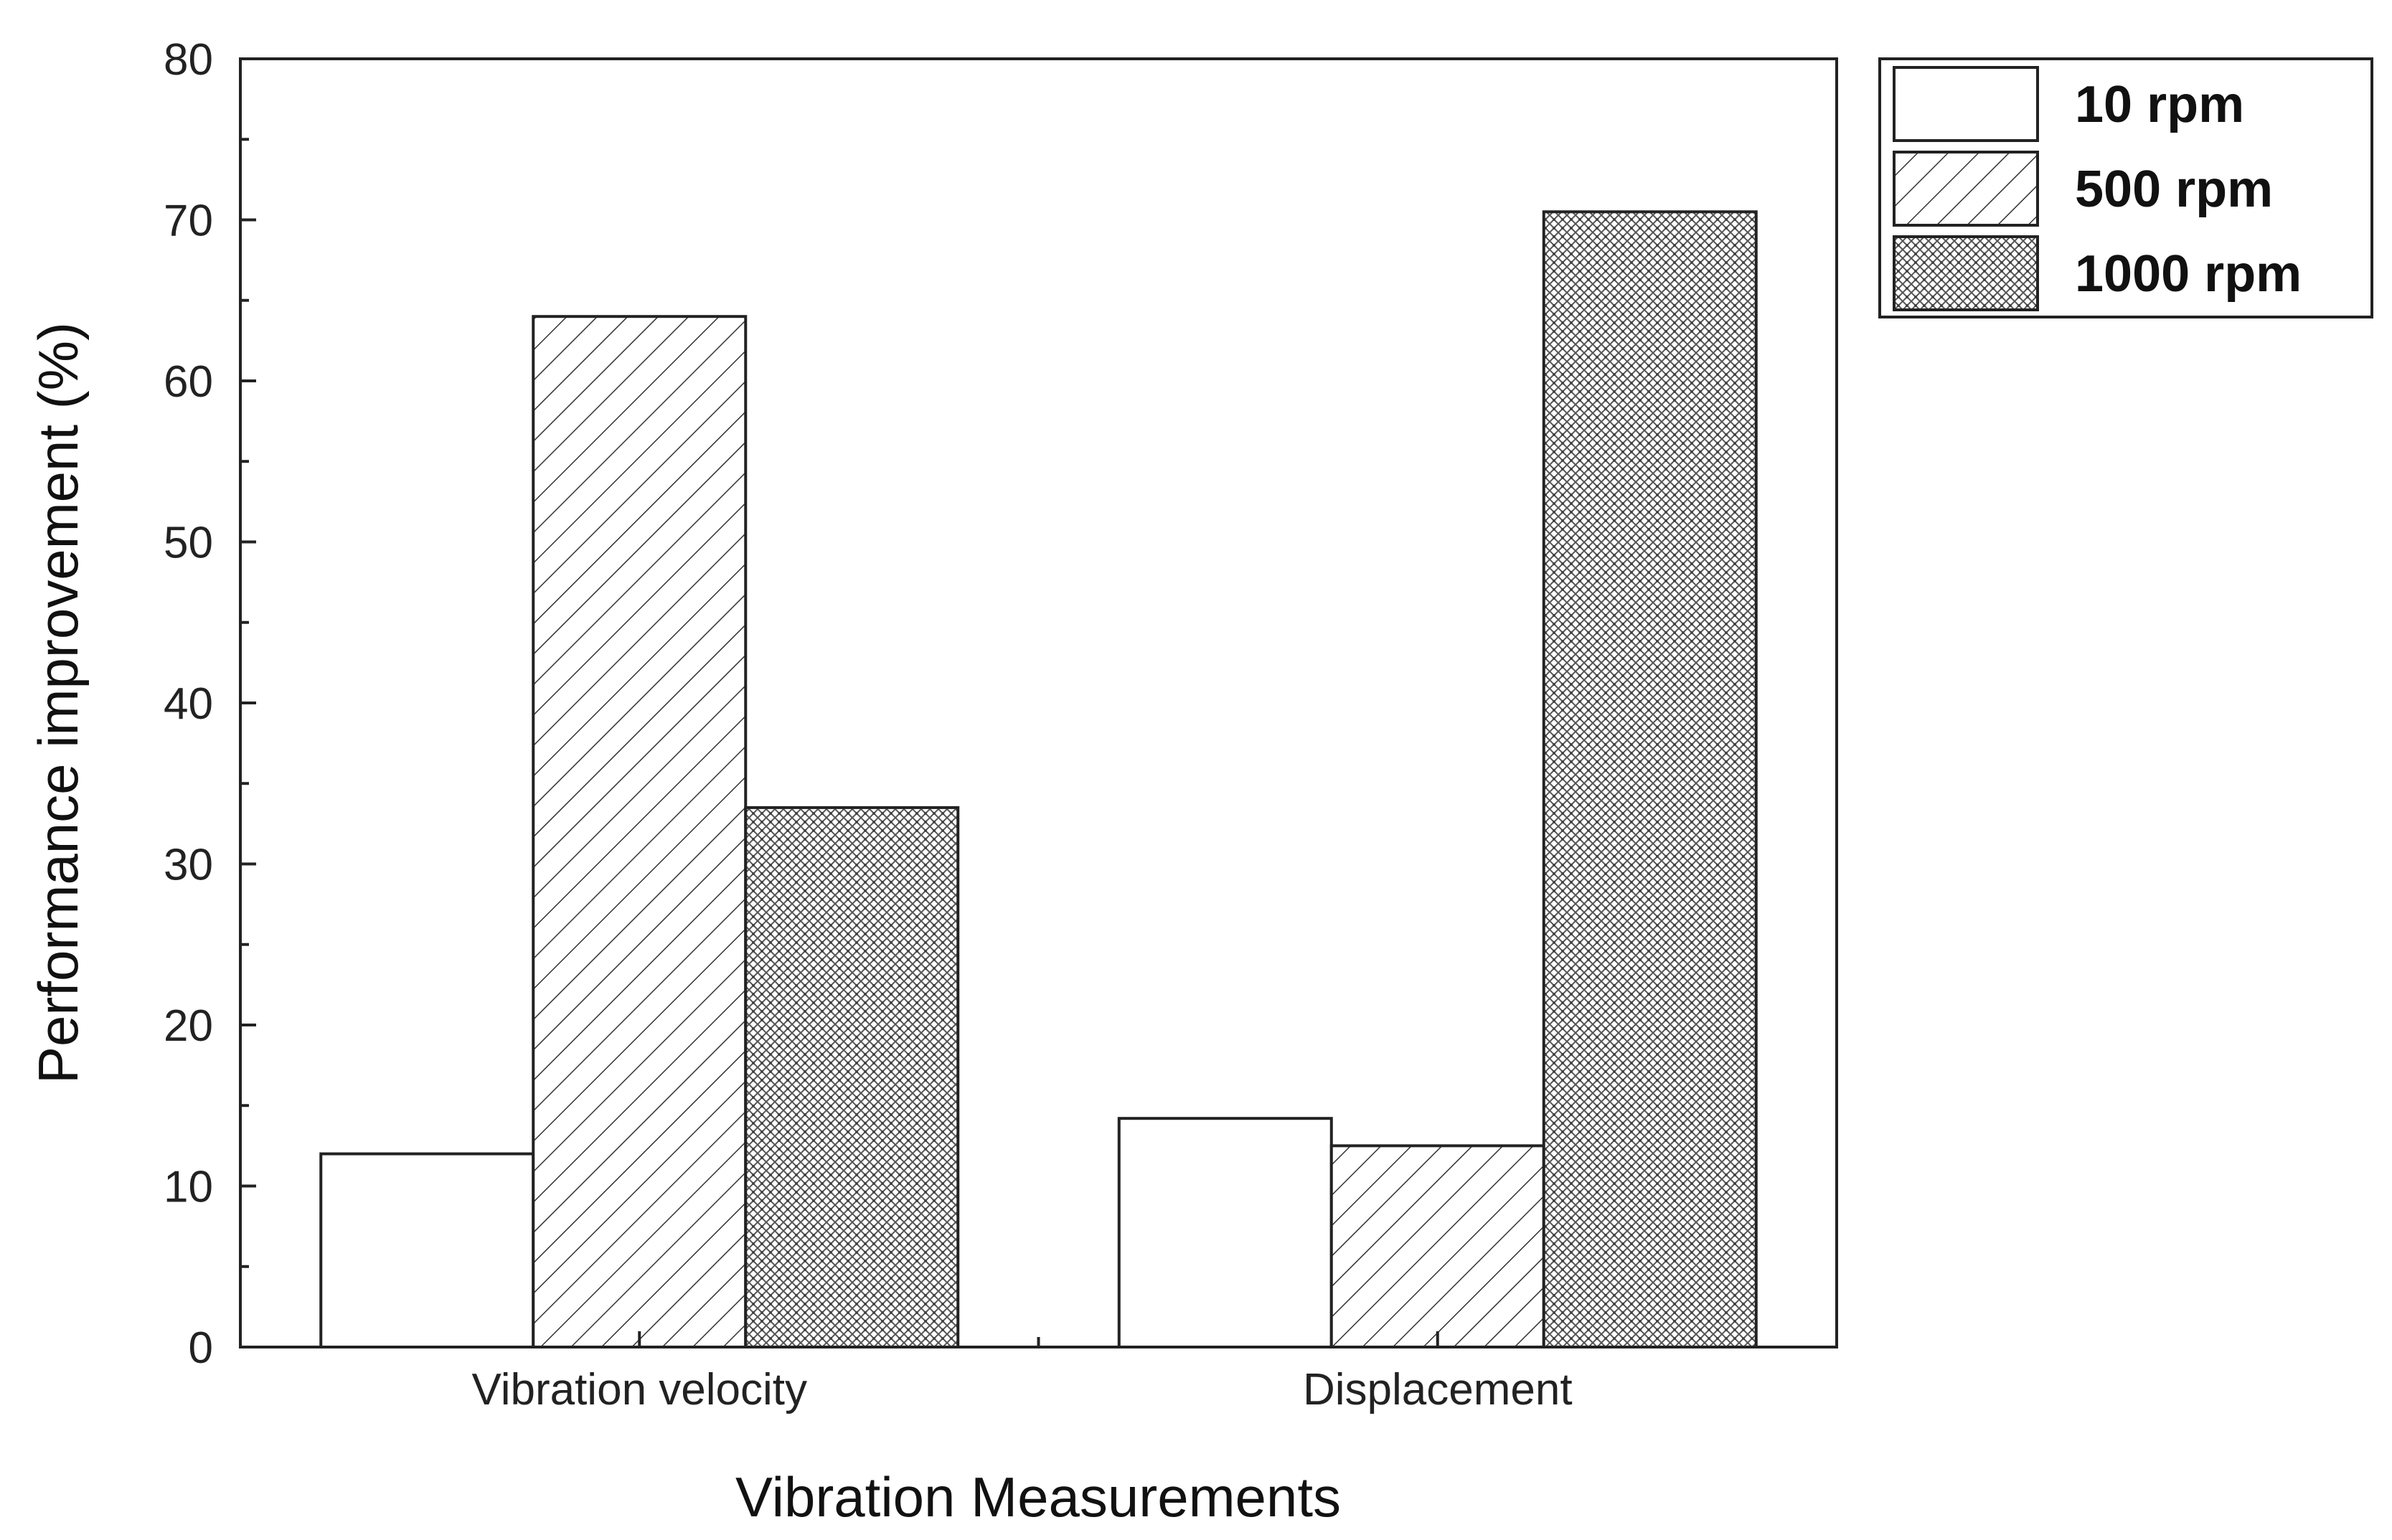 The image size is (2392, 1540). I want to click on legend-swatch-10-rpm, so click(1966, 104).